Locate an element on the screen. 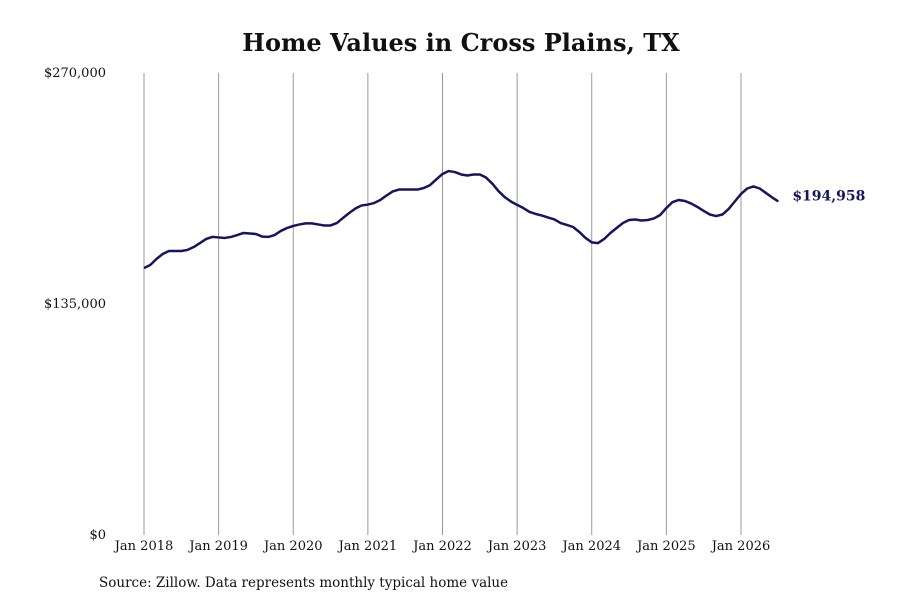 This screenshot has height=600, width=900. x-tick-label: Jan 2021 is located at coordinates (367, 546).